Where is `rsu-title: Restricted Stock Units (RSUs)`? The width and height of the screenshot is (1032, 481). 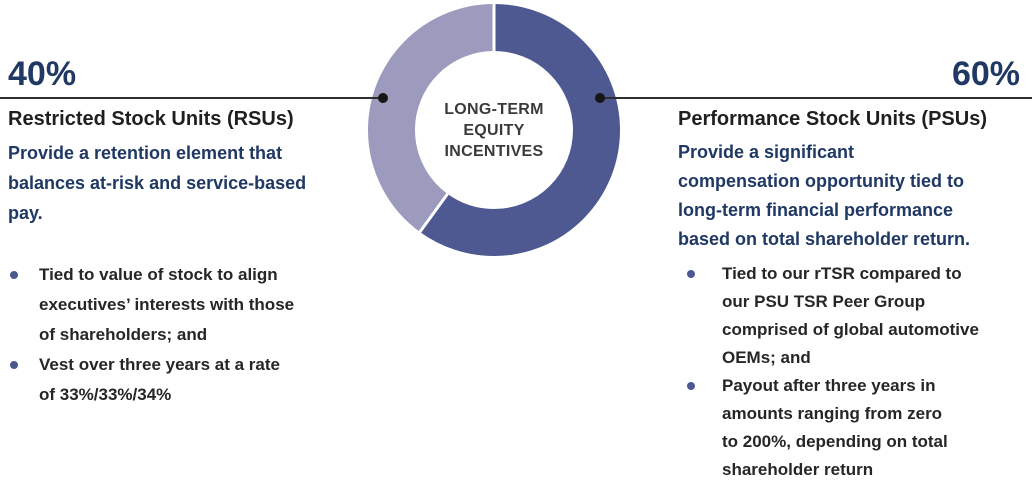
rsu-title: Restricted Stock Units (RSUs) is located at coordinates (151, 119).